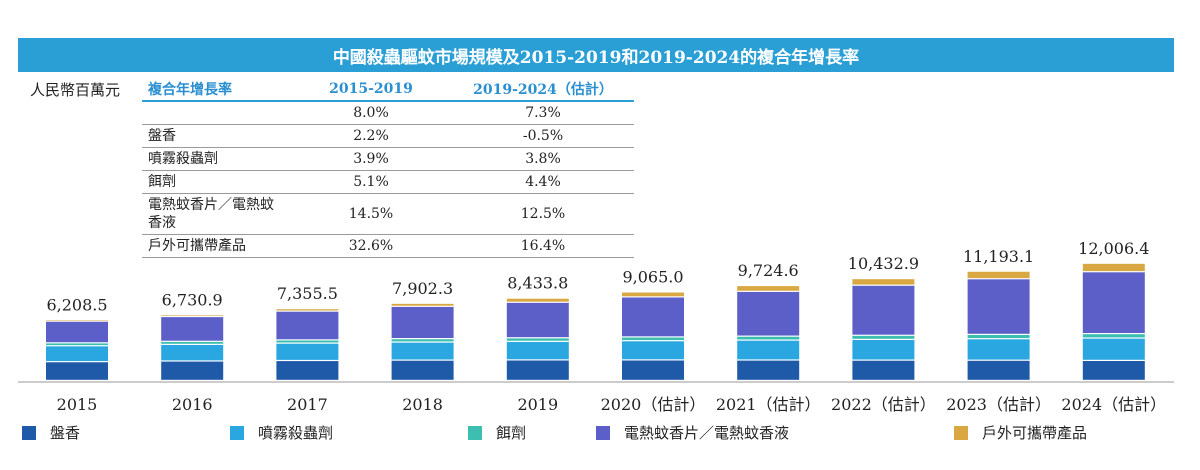 This screenshot has width=1200, height=470. What do you see at coordinates (307, 293) in the screenshot?
I see `bar-total-label: 7,355.5` at bounding box center [307, 293].